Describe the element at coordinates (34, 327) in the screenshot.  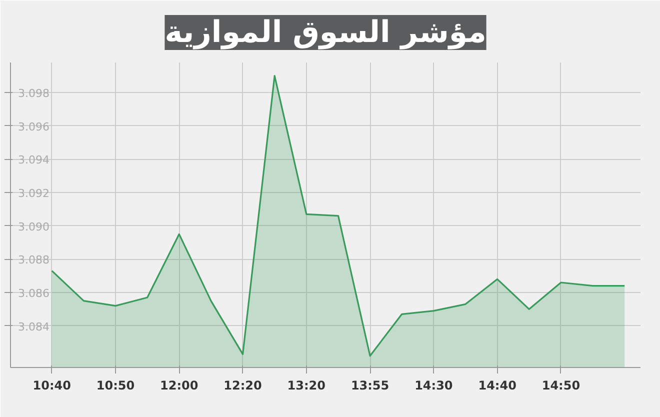
I see `y-tick-label: 3.084` at that location.